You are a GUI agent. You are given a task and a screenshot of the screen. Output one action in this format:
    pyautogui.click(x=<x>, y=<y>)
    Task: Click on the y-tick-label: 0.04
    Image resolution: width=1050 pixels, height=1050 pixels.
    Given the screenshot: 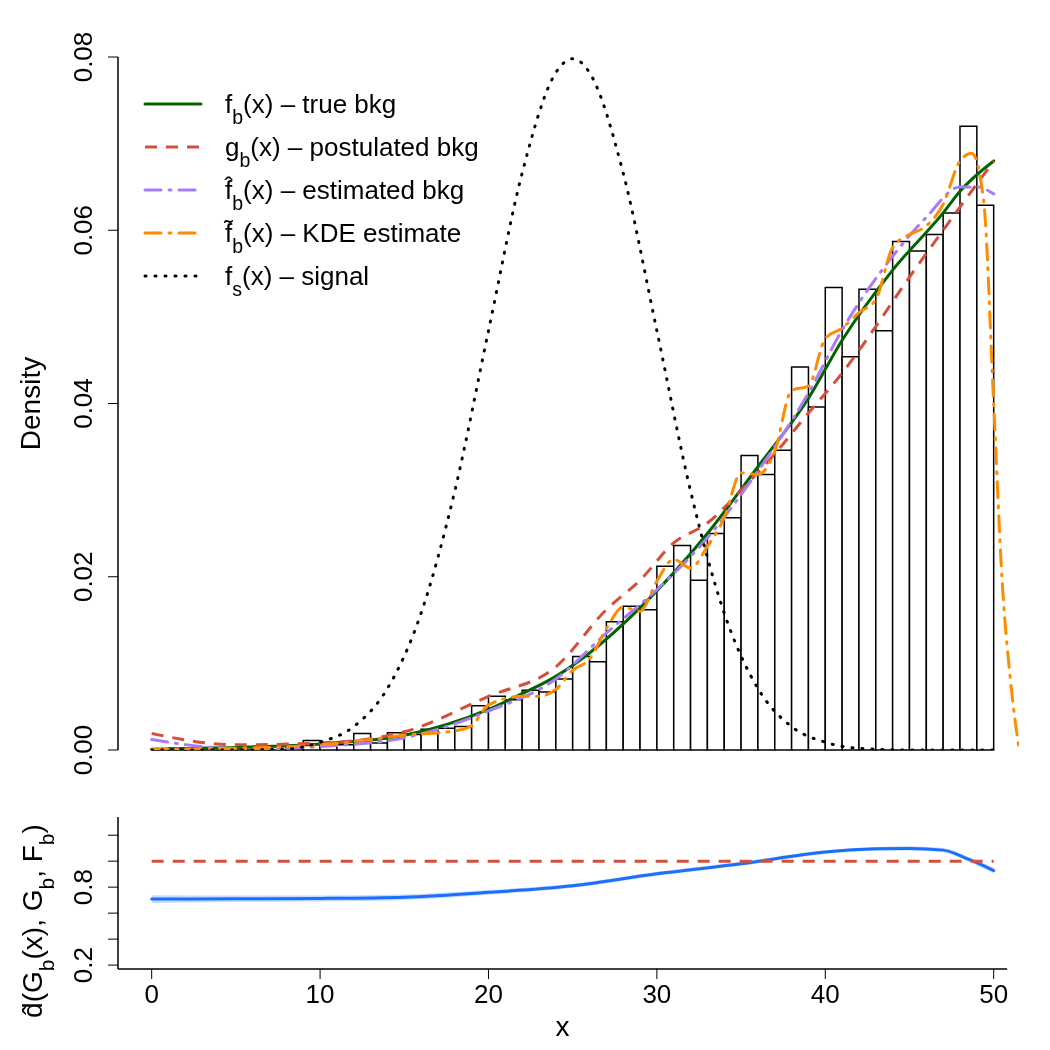 What is the action you would take?
    pyautogui.click(x=83, y=403)
    